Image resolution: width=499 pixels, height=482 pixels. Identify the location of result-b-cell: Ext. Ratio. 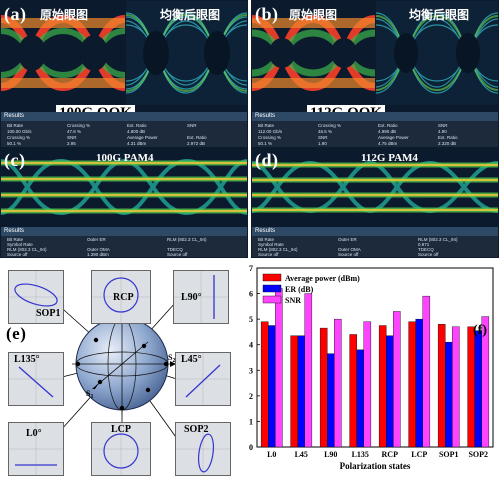
(448, 137).